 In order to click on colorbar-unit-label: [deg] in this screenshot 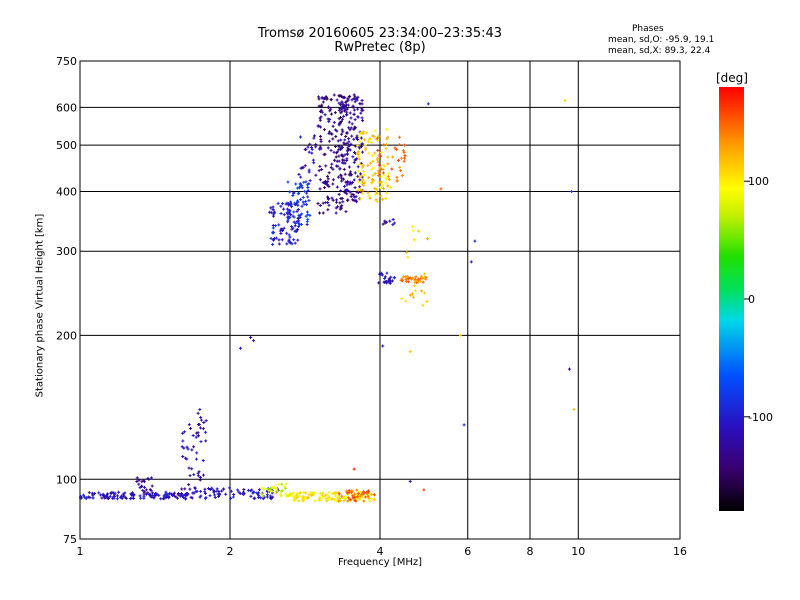, I will do `click(732, 78)`.